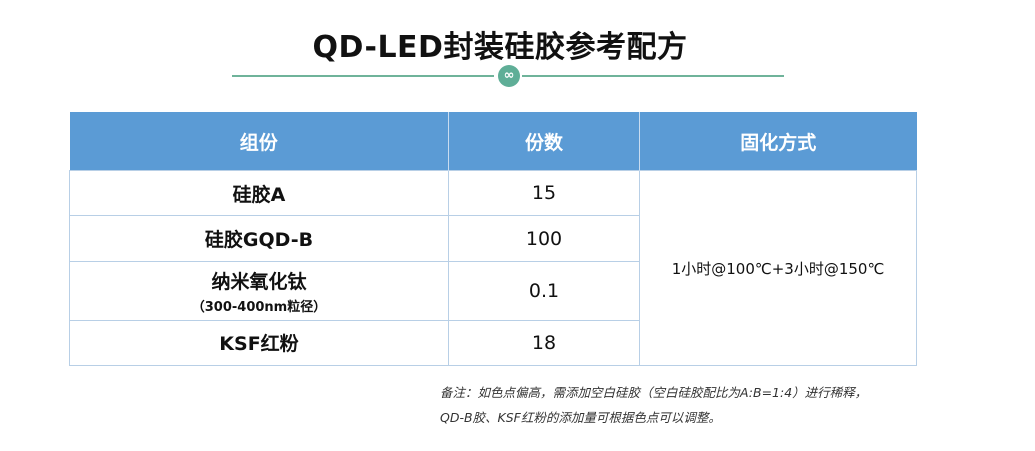 The width and height of the screenshot is (1035, 451). I want to click on component-name: 硅胶GQD-B, so click(259, 240).